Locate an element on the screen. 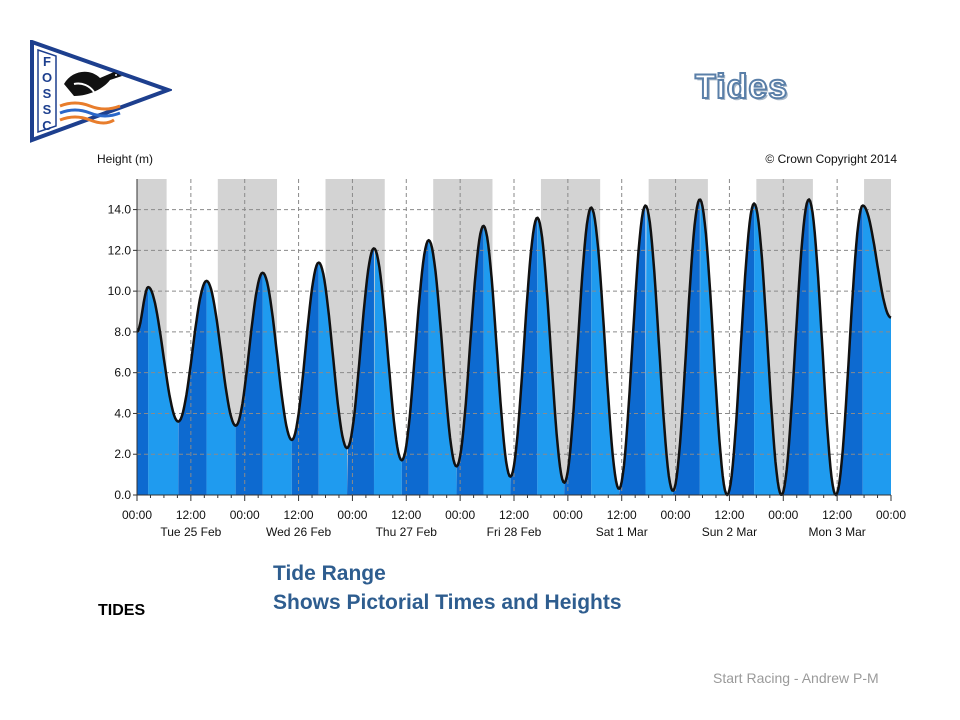  logo-letter: C is located at coordinates (47, 125).